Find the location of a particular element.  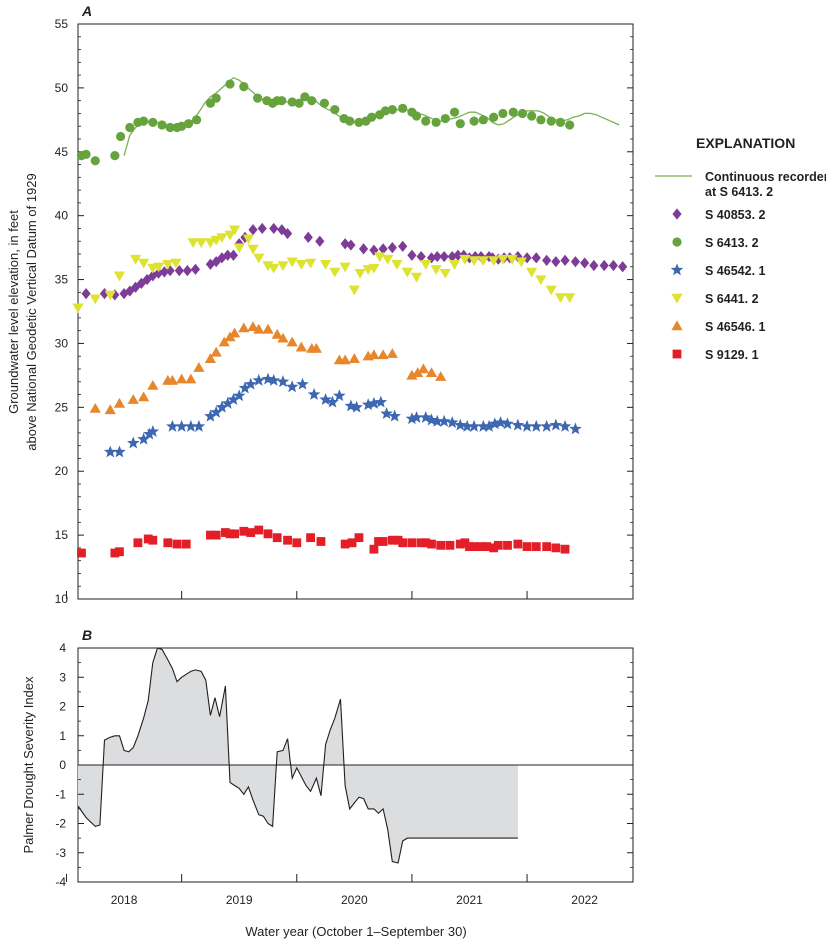

x-axis-label: Water year (October 1–September 30) is located at coordinates (355, 931).